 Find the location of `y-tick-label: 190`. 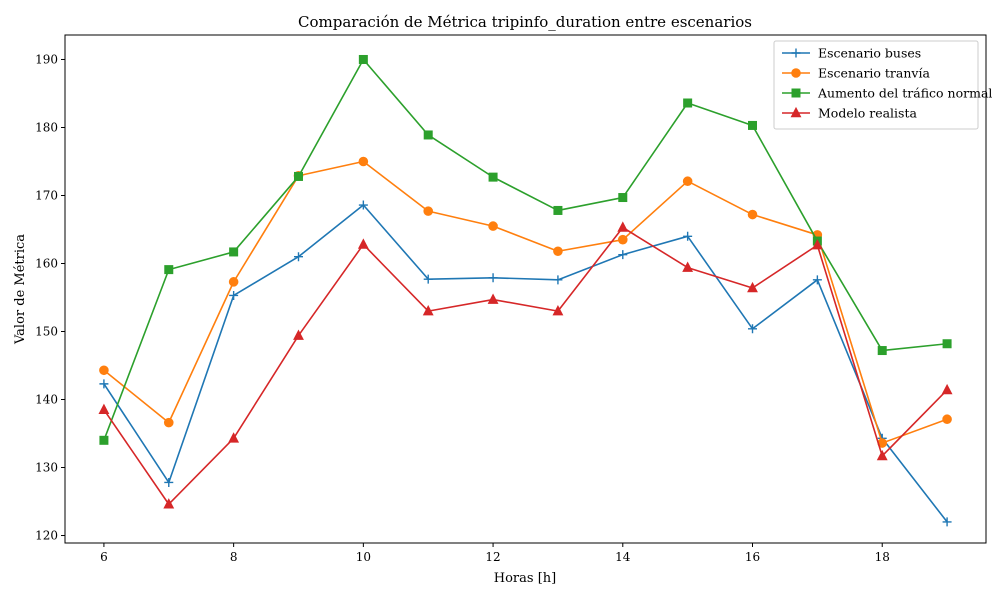

y-tick-label: 190 is located at coordinates (46, 59).